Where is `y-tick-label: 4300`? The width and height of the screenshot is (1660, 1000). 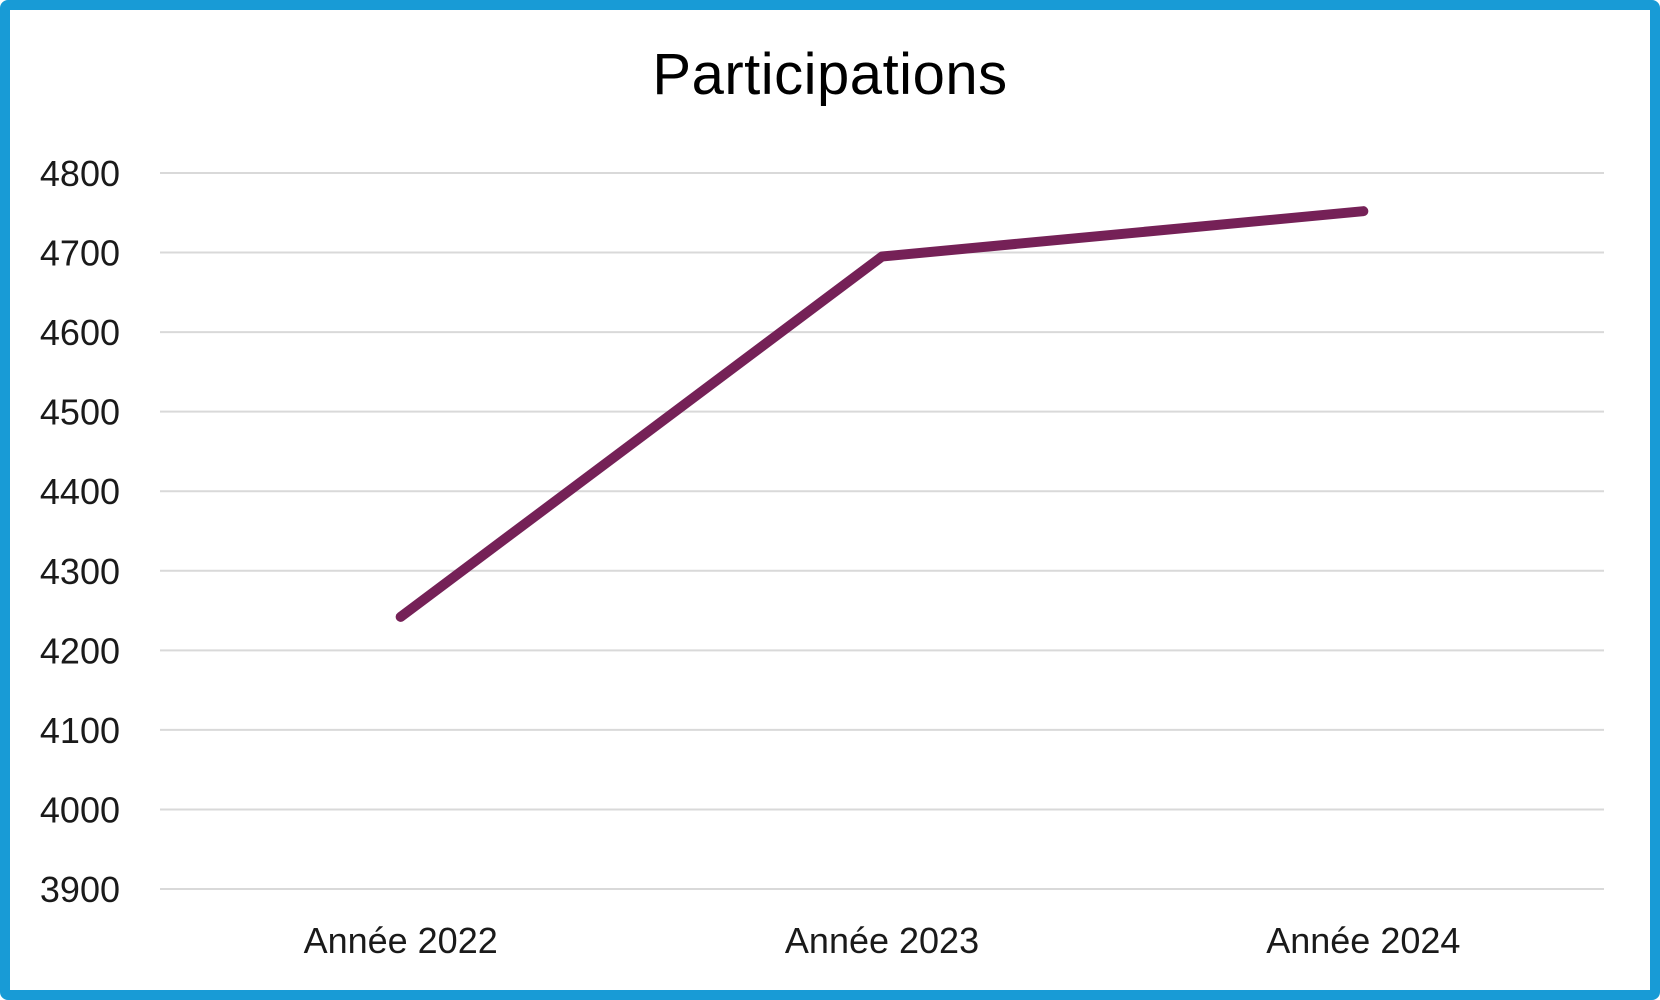
y-tick-label: 4300 is located at coordinates (80, 571).